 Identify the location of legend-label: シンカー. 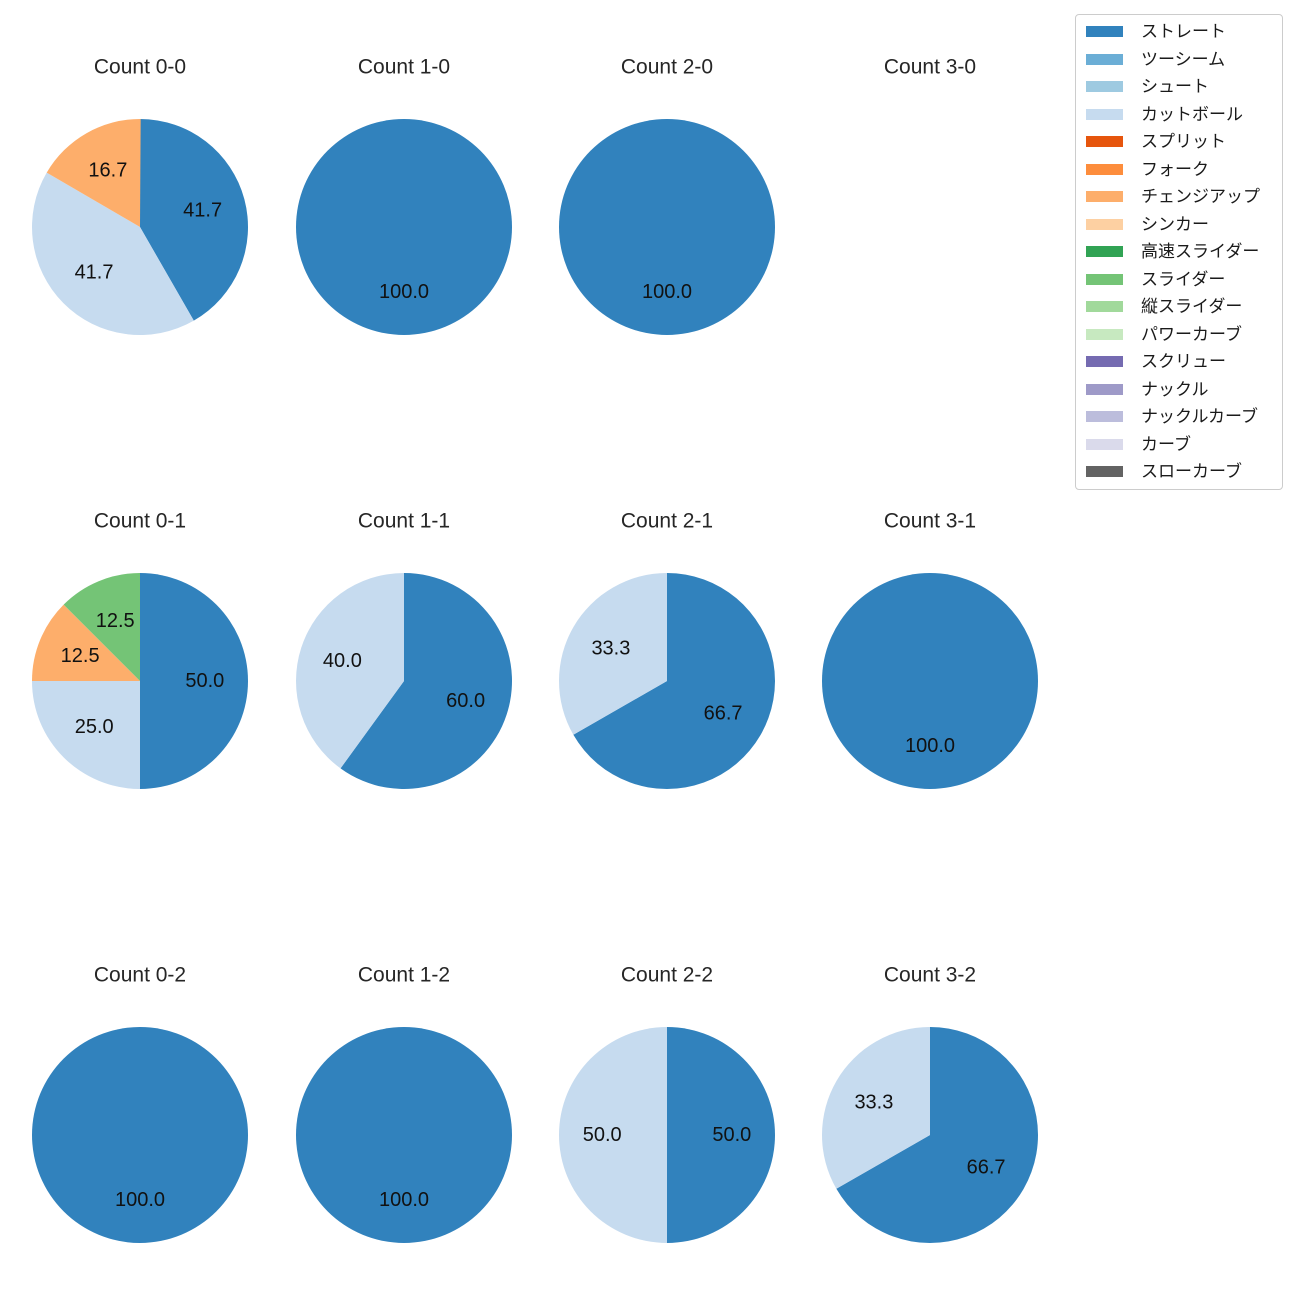
(1175, 224).